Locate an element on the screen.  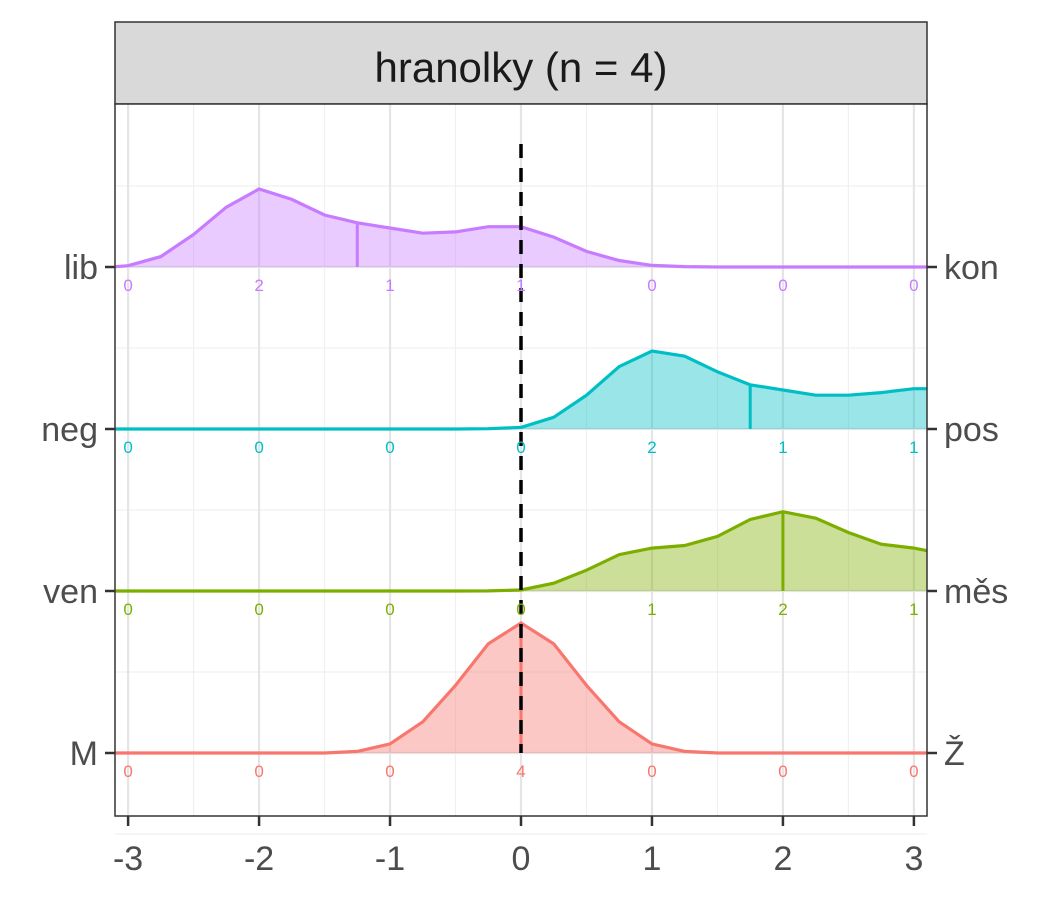
facet-title: hranolky (n = 4) is located at coordinates (521, 67).